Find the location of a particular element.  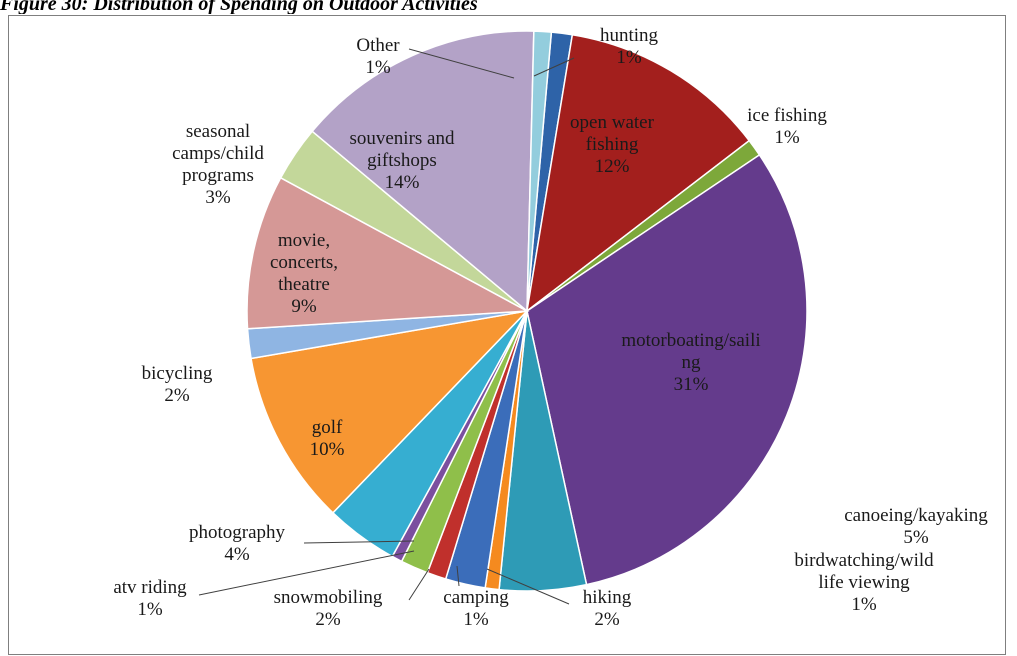

slice-label-12: bicycling 2% is located at coordinates (177, 384).